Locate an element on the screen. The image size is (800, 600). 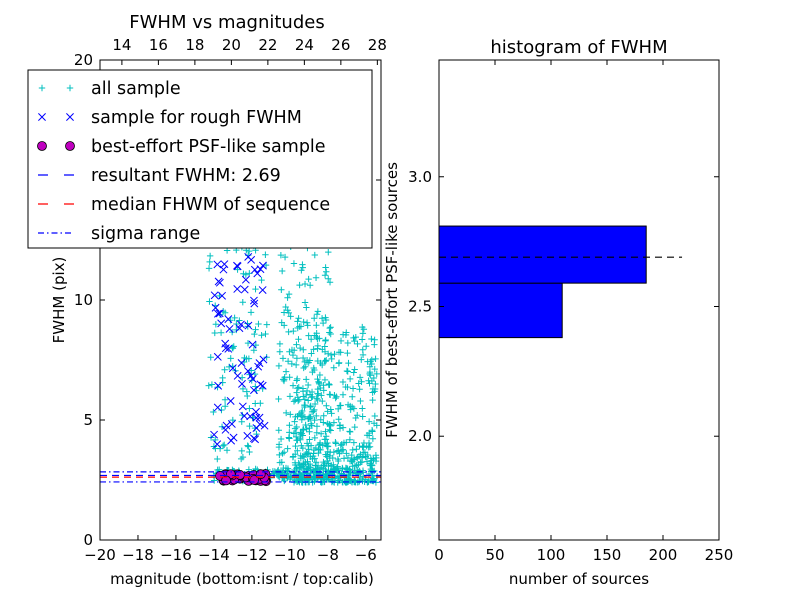
y-tick-label: 0 is located at coordinates (88, 540).